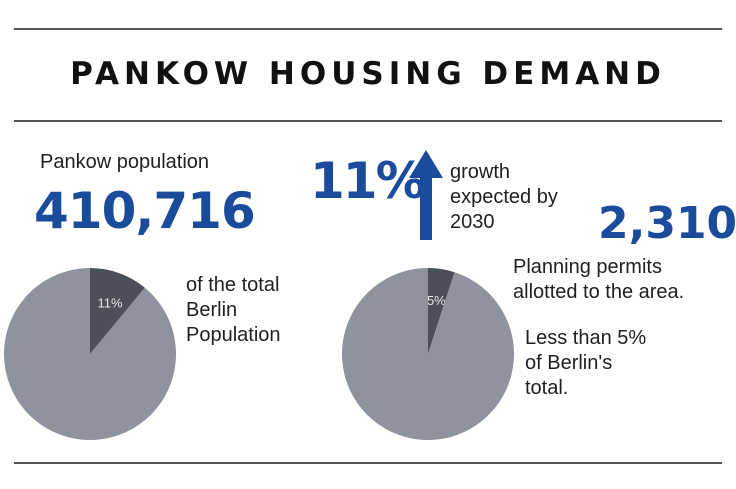 Image resolution: width=736 pixels, height=489 pixels. I want to click on population-caption: of the total Berlin Population, so click(233, 310).